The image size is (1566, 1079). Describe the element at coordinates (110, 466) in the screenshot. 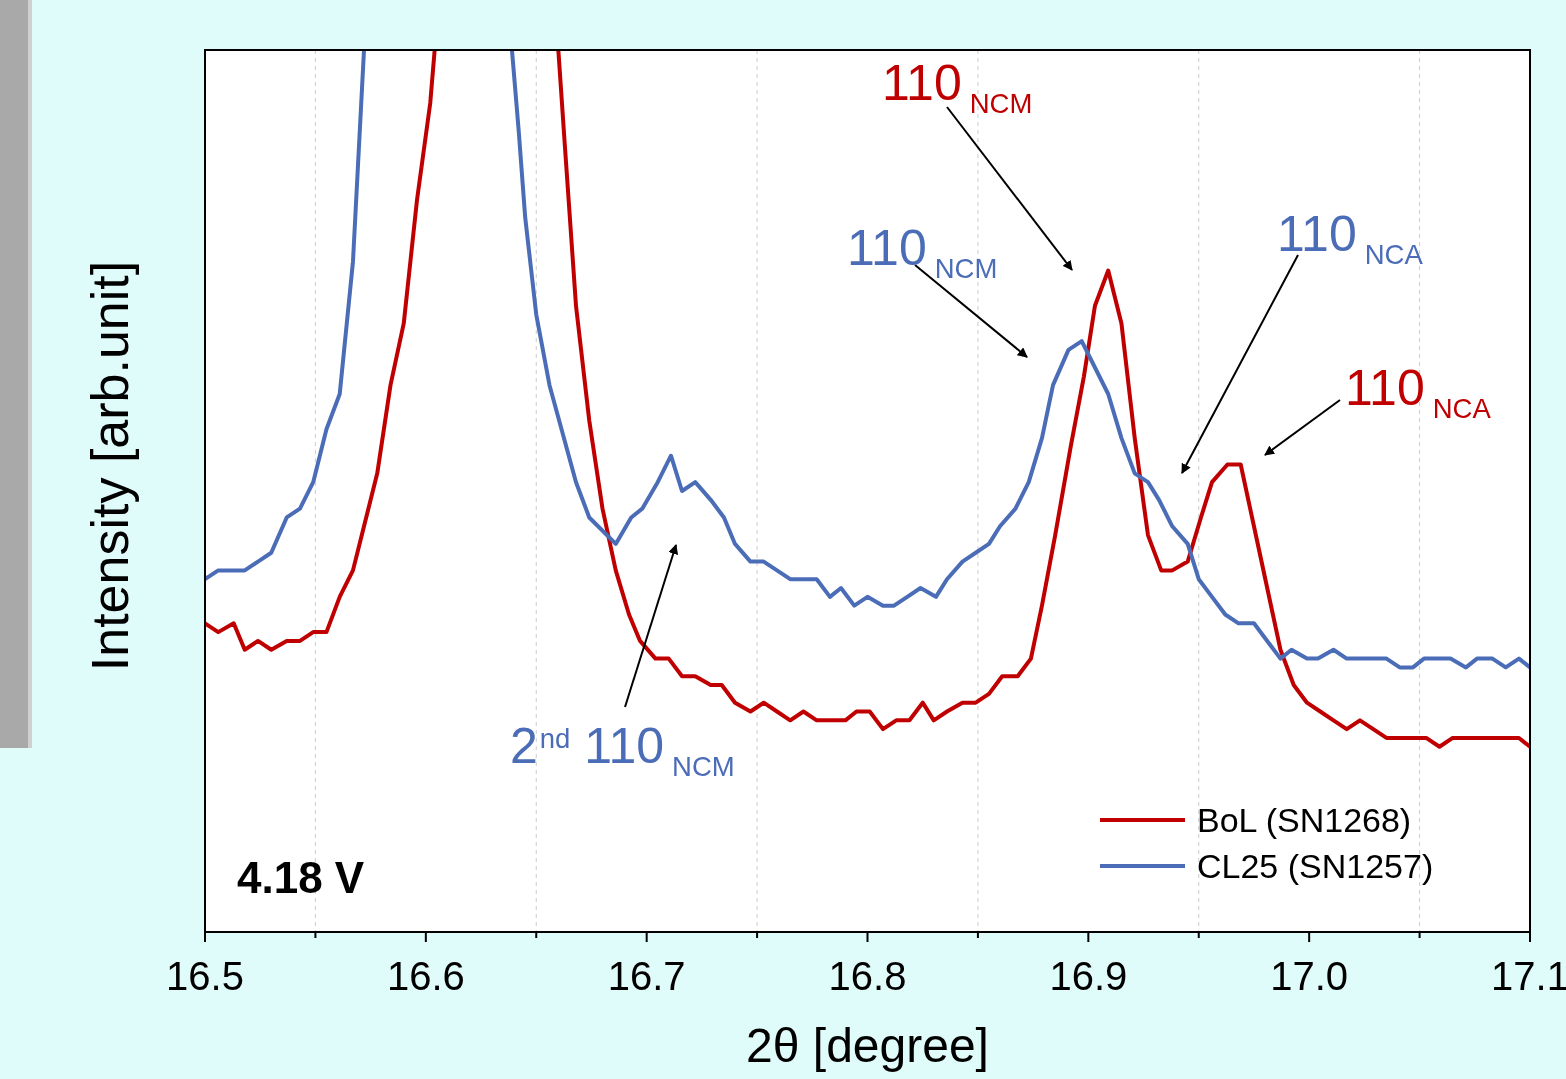

I see `y-axis-title: Intensity [arb.unit]` at that location.